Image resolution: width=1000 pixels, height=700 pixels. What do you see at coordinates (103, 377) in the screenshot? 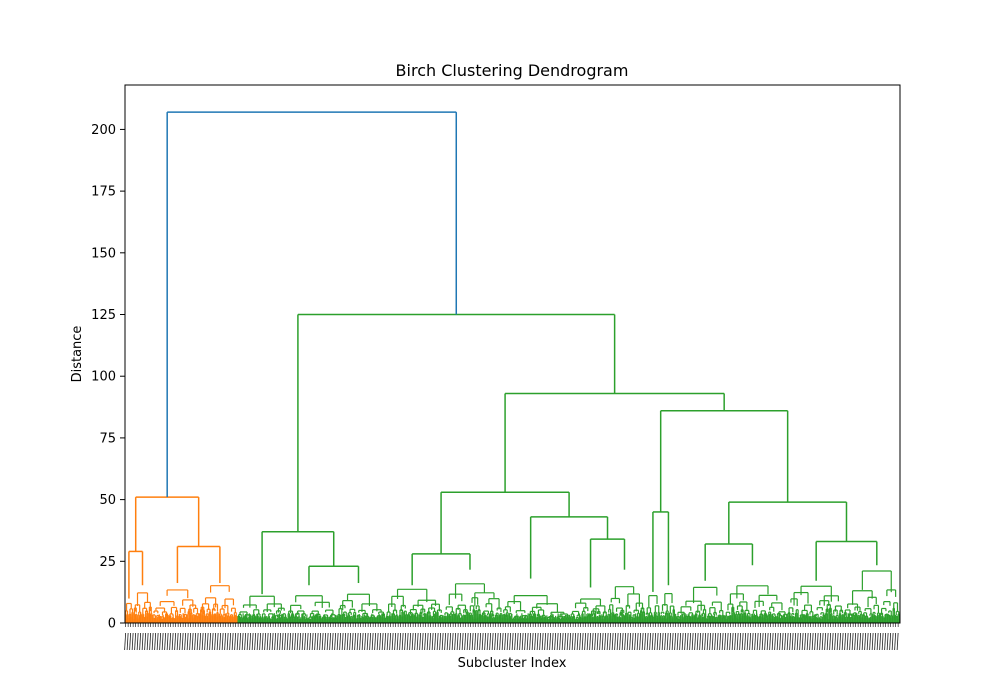
I see `y-tick-label: 100` at bounding box center [103, 377].